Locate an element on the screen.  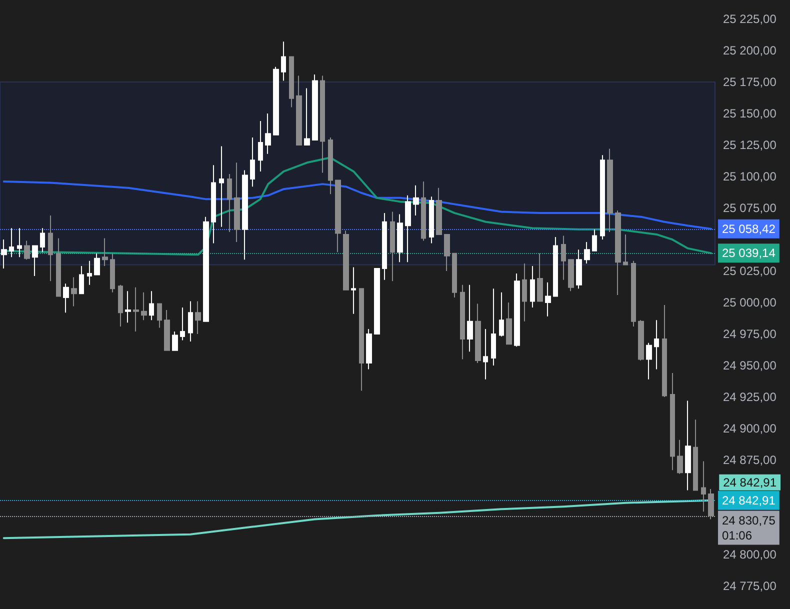
y-tick-label: 25 200,00 is located at coordinates (750, 51).